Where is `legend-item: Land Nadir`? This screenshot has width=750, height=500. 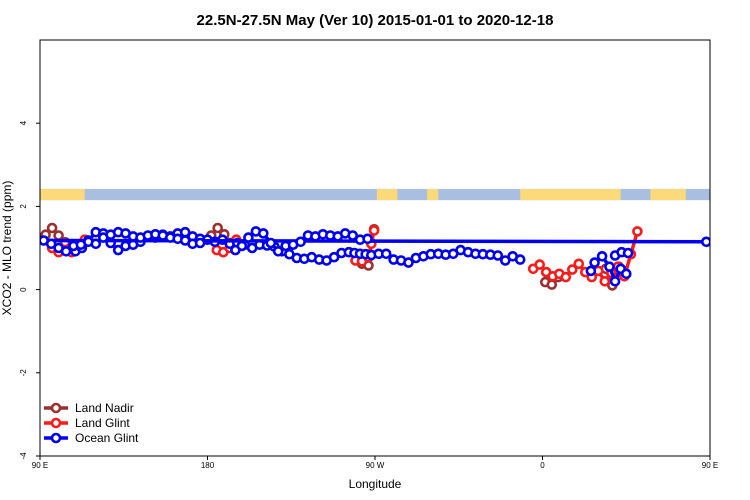 legend-item: Land Nadir is located at coordinates (89, 408).